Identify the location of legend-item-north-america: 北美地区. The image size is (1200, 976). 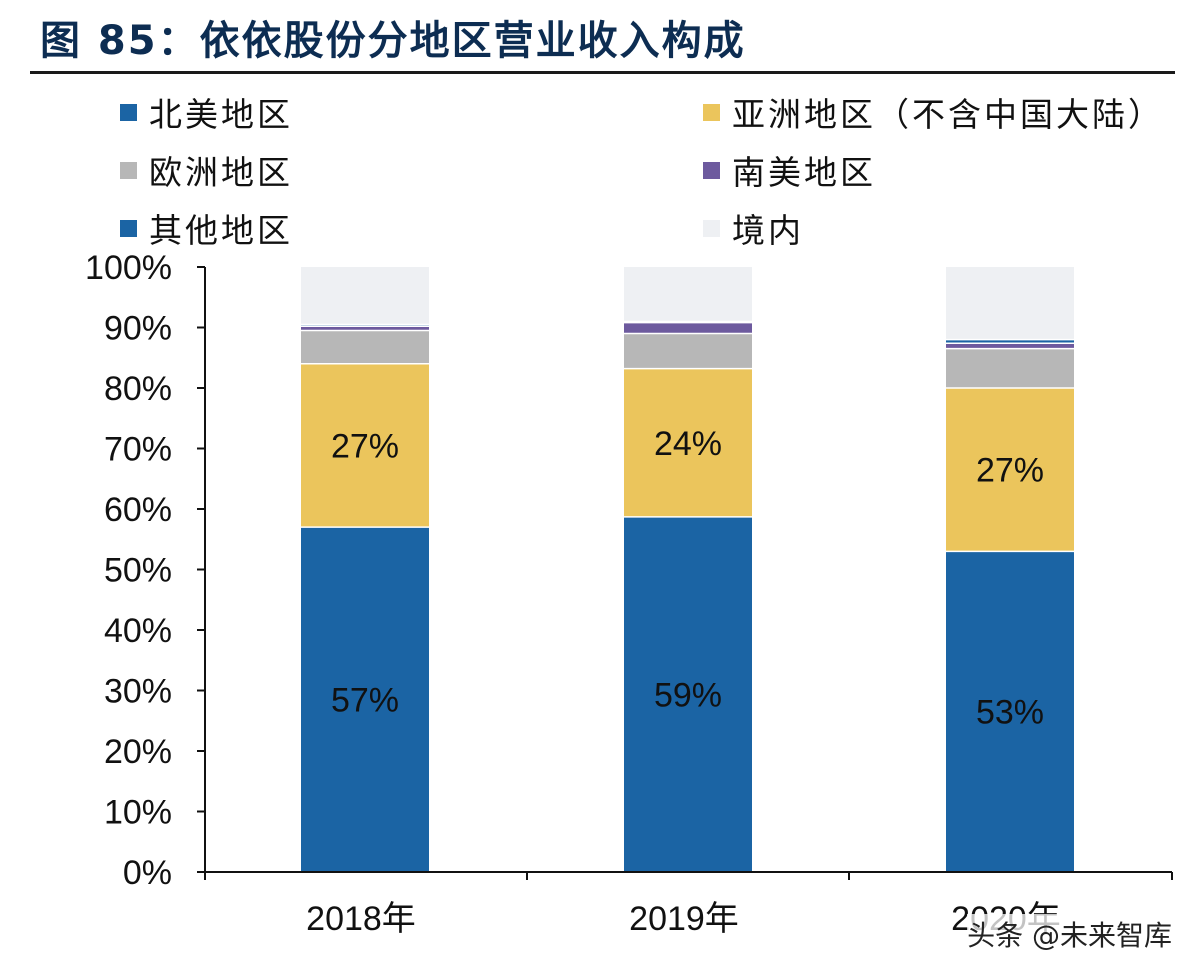
(206, 112).